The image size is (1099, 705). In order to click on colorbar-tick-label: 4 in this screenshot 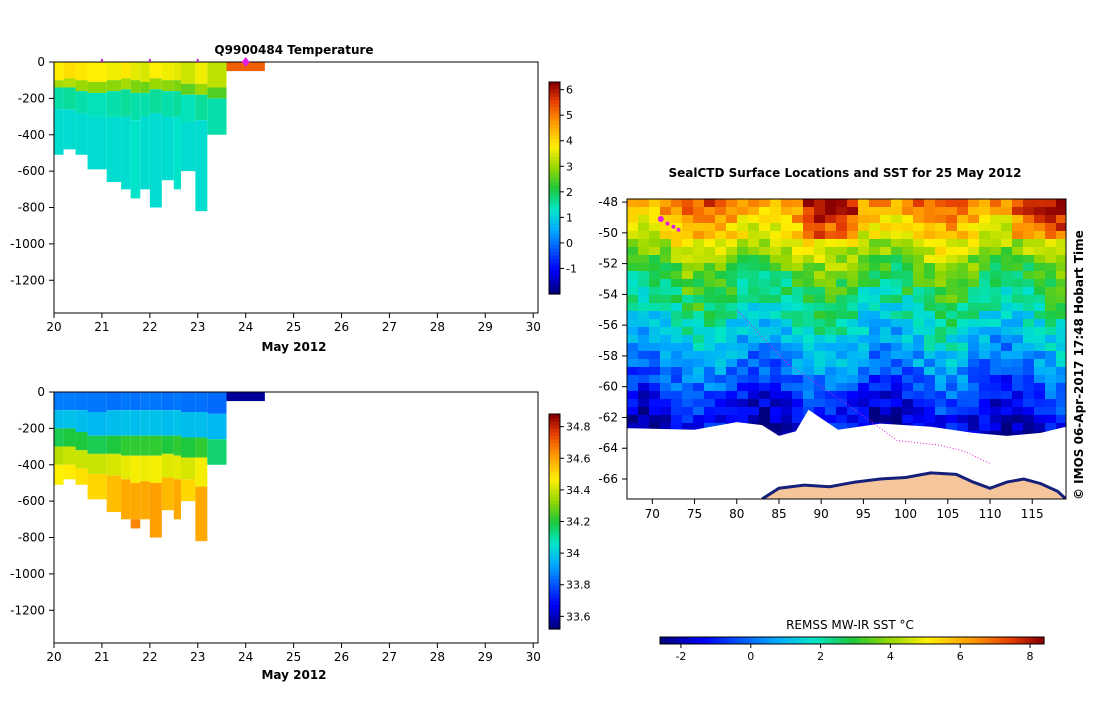, I will do `click(569, 141)`.